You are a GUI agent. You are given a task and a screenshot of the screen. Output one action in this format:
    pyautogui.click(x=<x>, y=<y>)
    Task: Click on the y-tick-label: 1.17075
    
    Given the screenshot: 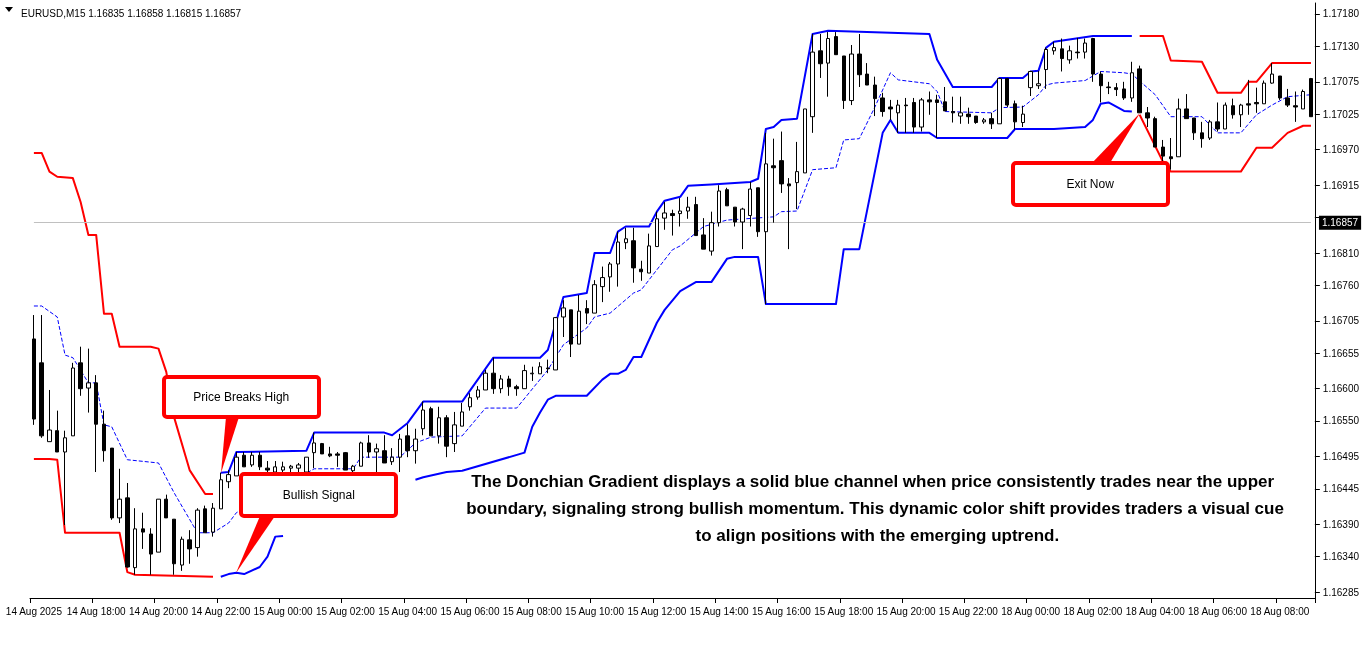 What is the action you would take?
    pyautogui.click(x=1341, y=82)
    